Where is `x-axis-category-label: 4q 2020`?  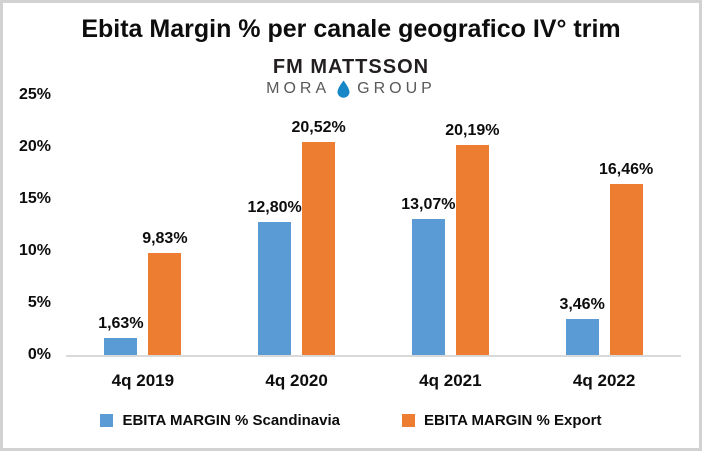
x-axis-category-label: 4q 2020 is located at coordinates (296, 380).